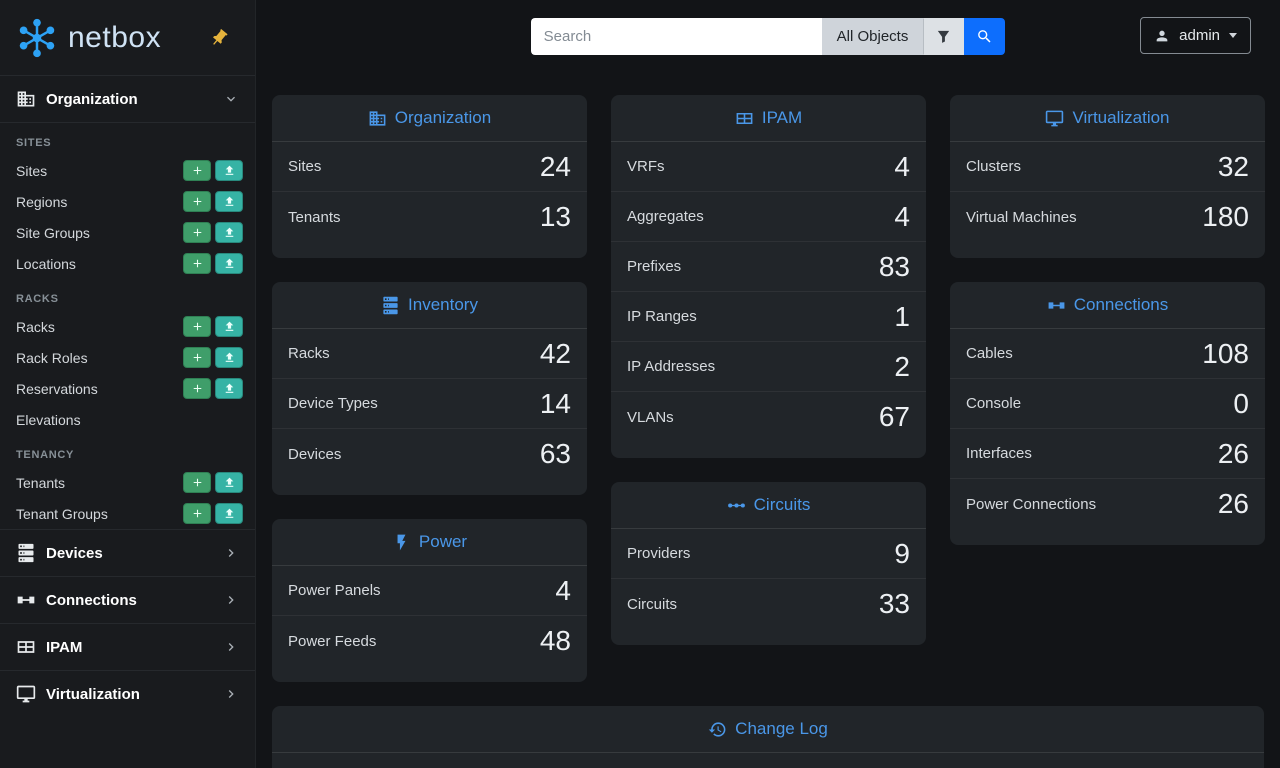 The height and width of the screenshot is (768, 1280). What do you see at coordinates (782, 117) in the screenshot?
I see `card-title: IPAM` at bounding box center [782, 117].